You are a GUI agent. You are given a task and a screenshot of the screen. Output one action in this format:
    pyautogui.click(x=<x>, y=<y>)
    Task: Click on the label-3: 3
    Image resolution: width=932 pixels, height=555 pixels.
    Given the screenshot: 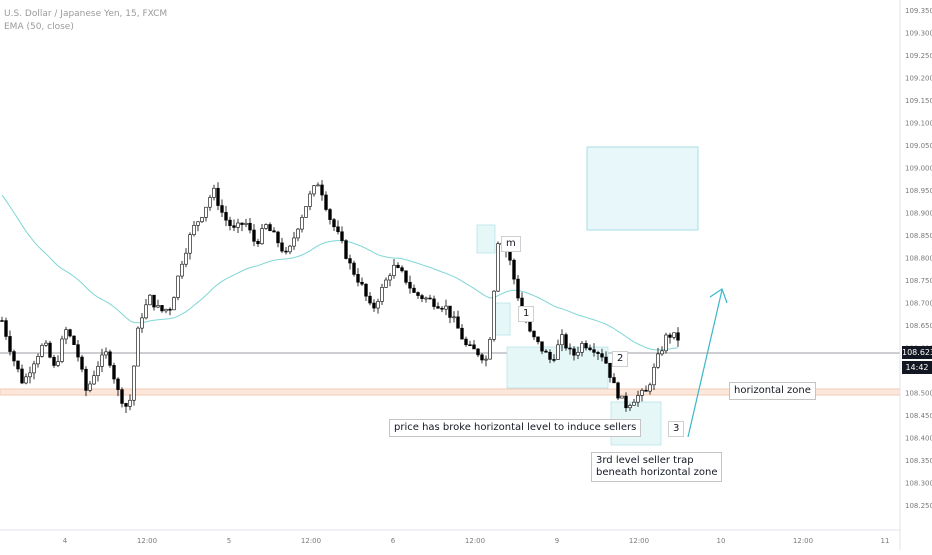 What is the action you would take?
    pyautogui.click(x=676, y=429)
    